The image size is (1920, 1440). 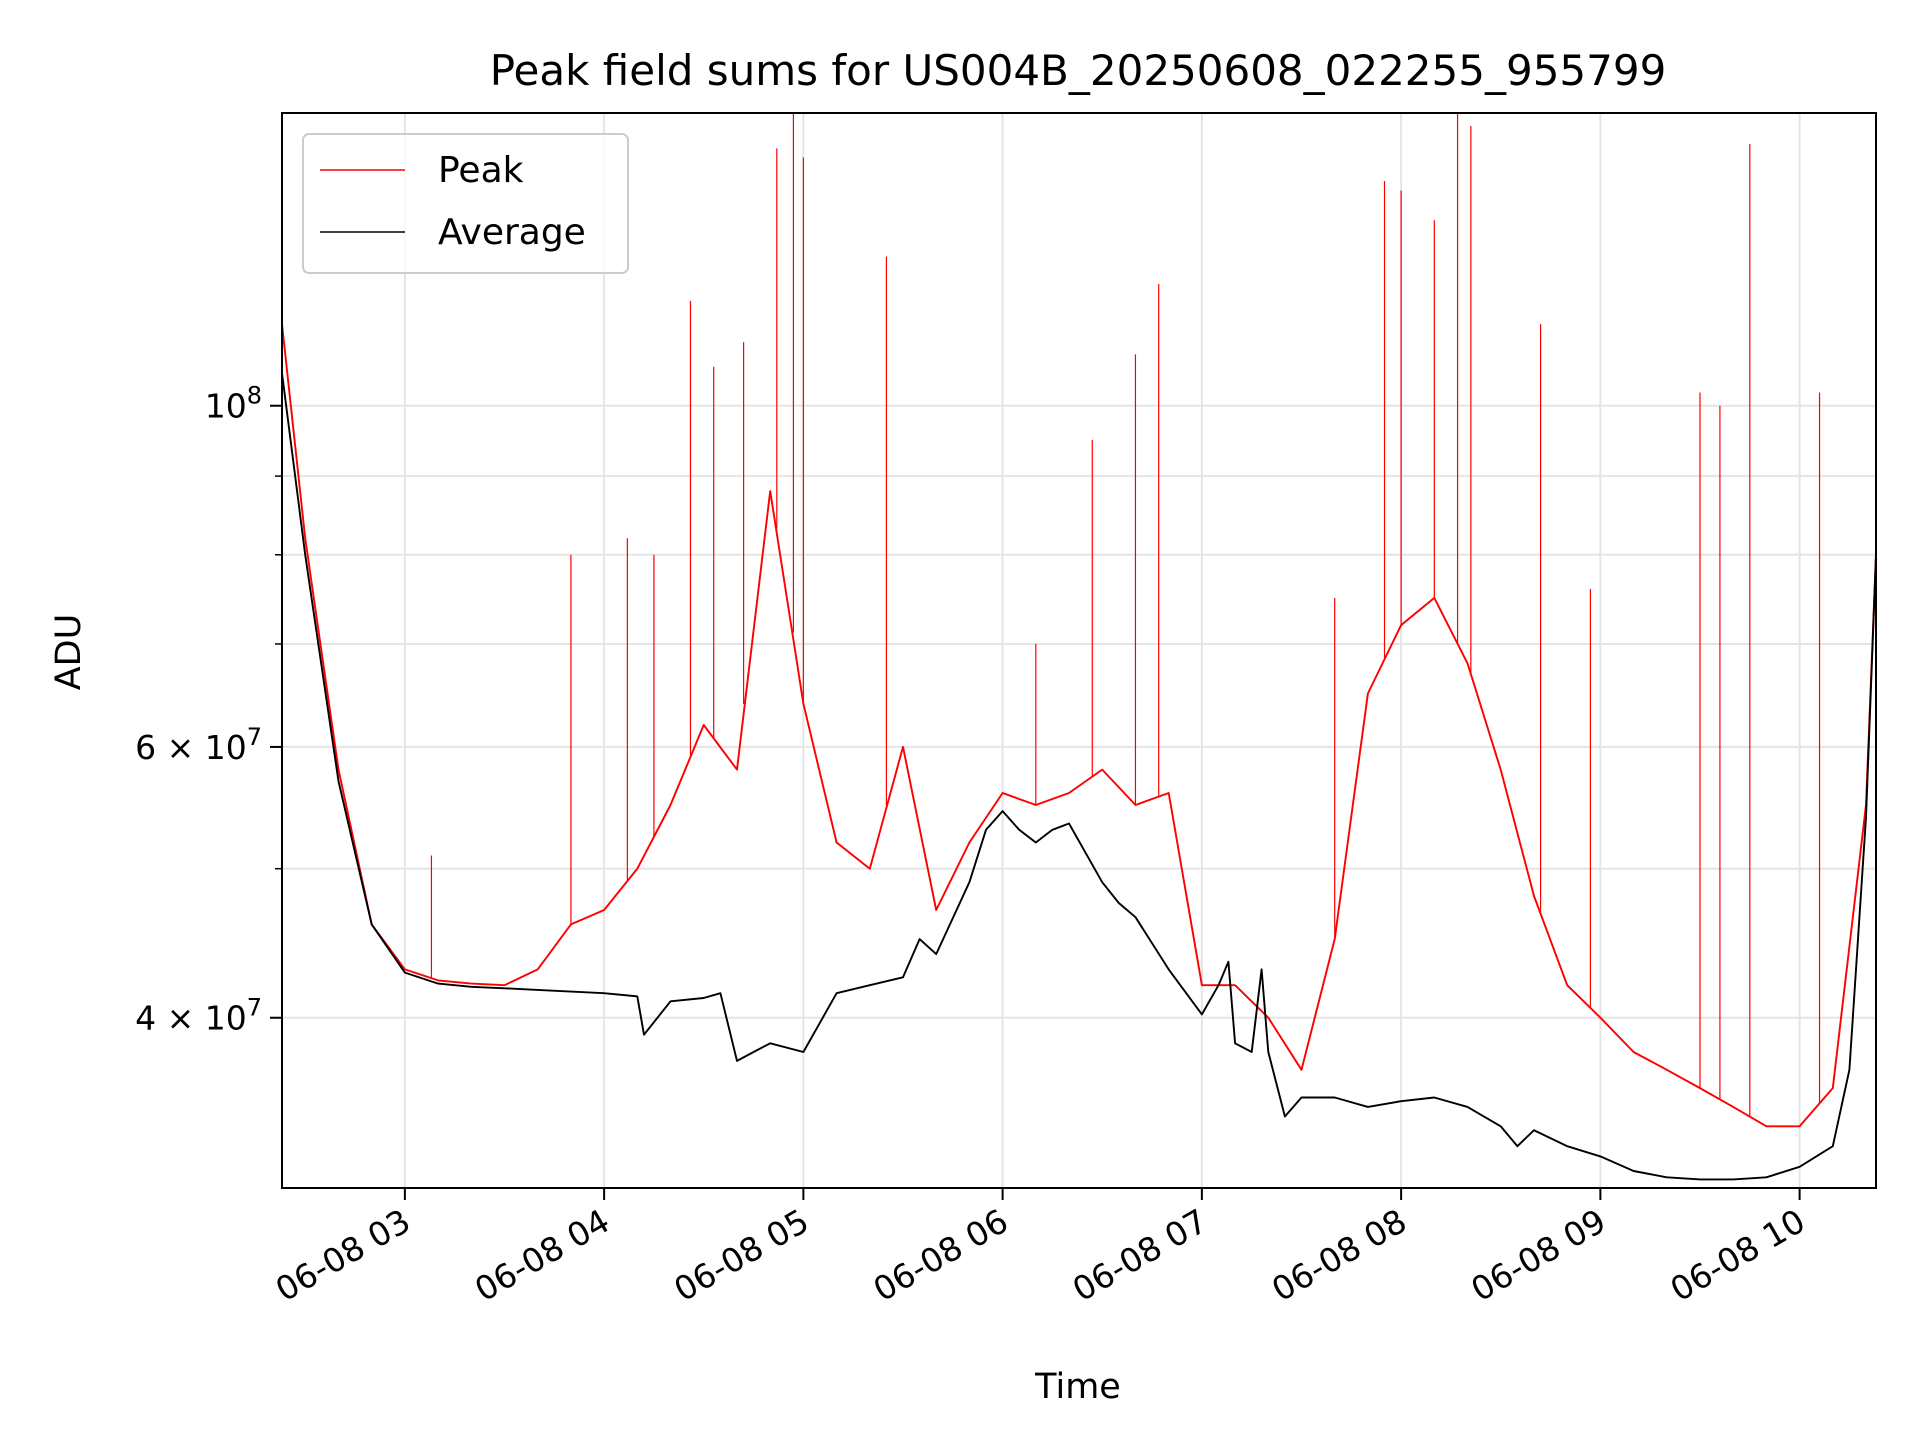 I want to click on legend-box, so click(x=465, y=203).